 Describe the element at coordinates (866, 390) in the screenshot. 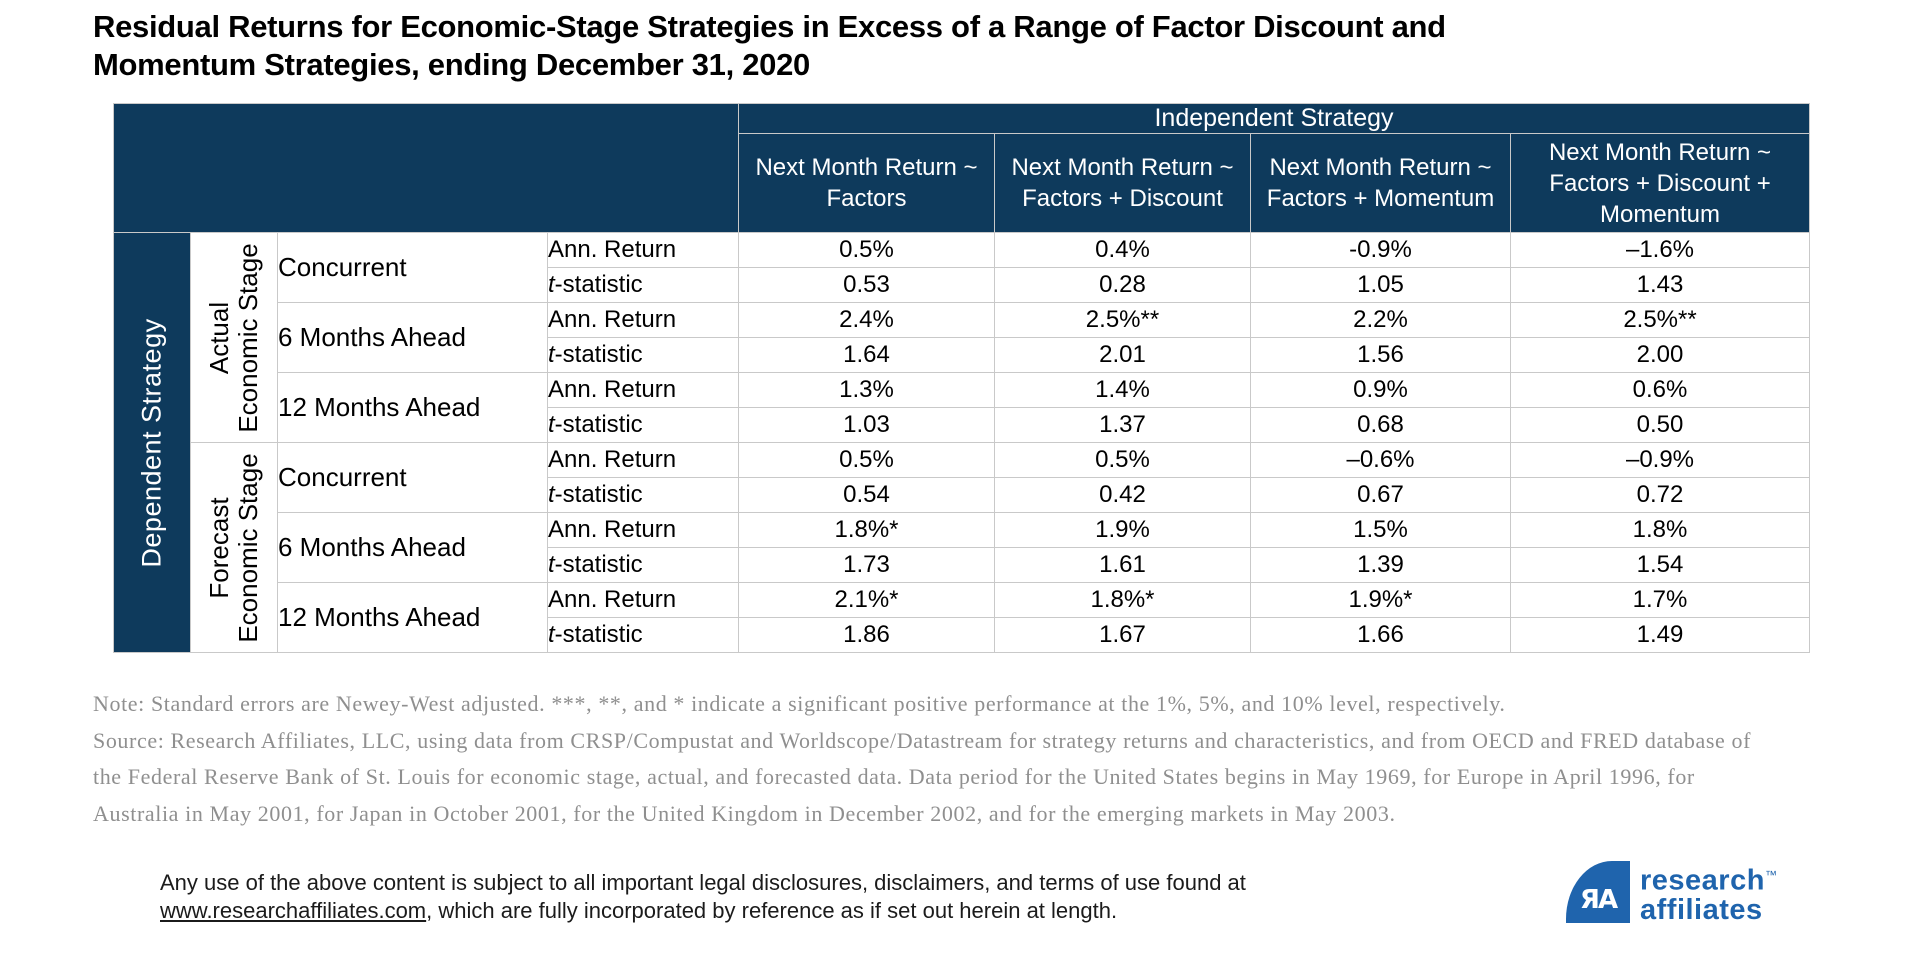

I see `value-cell: 1.3%` at that location.